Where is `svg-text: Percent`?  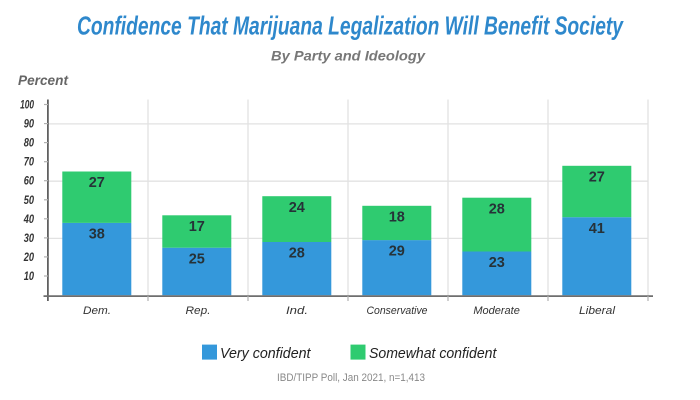 svg-text: Percent is located at coordinates (43, 80).